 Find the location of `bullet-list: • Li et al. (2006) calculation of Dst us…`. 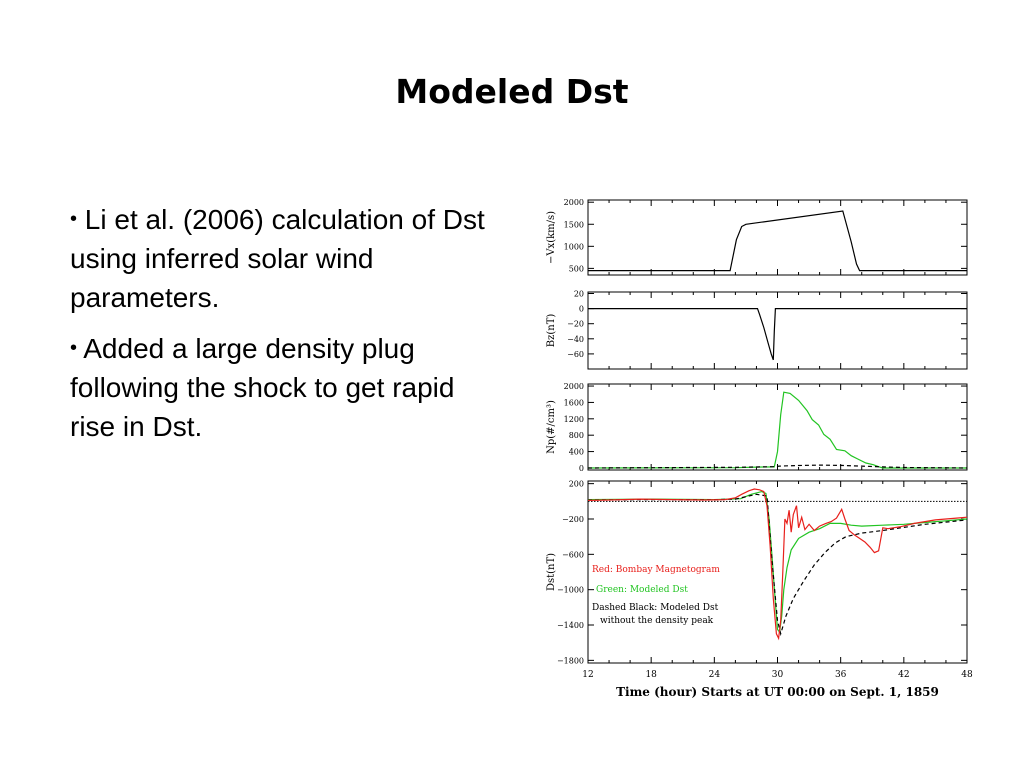

bullet-list: • Li et al. (2006) calculation of Dst us… is located at coordinates (280, 329).